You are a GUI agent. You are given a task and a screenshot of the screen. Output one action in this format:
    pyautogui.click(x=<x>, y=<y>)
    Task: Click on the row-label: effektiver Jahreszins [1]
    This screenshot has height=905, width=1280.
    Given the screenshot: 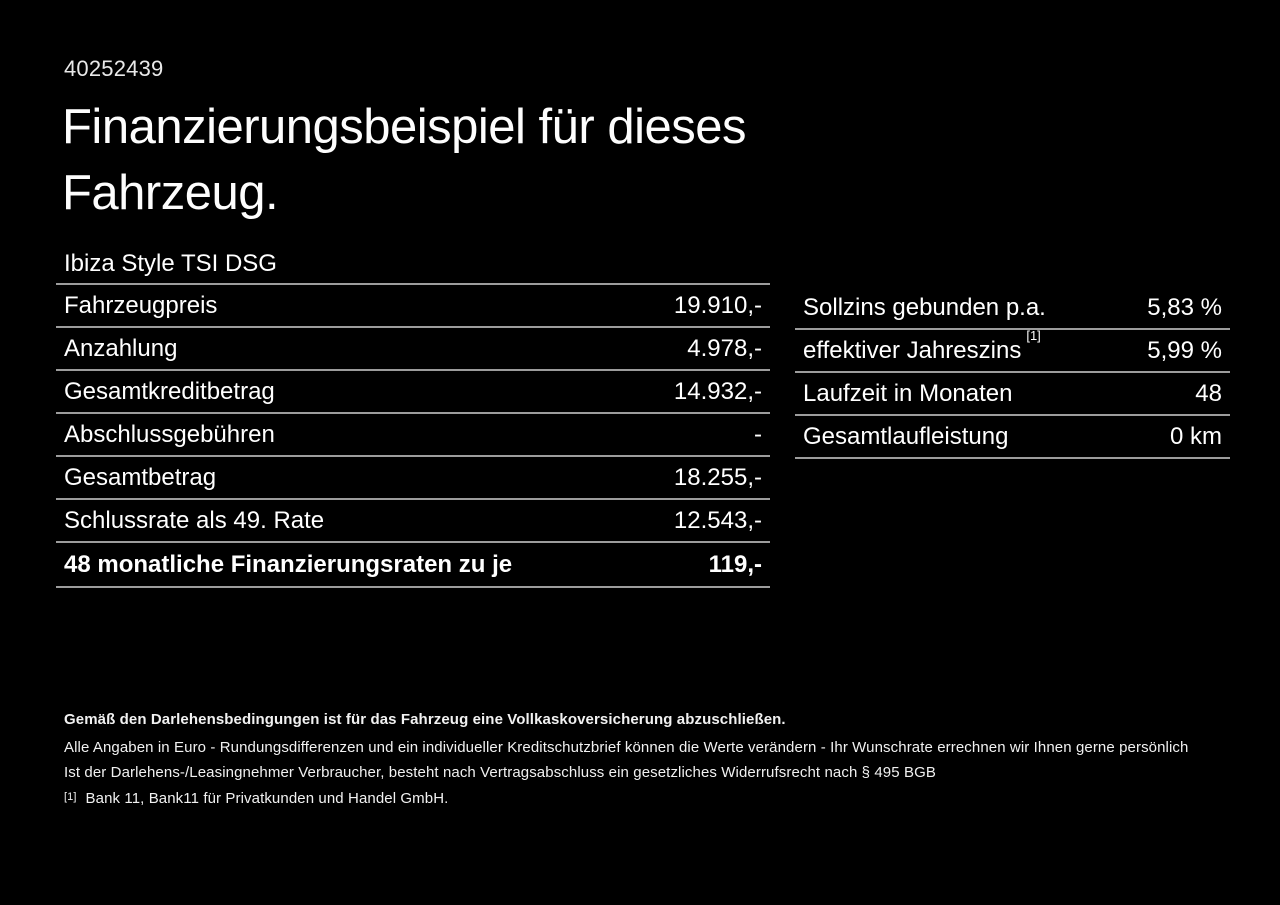 What is the action you would take?
    pyautogui.click(x=922, y=346)
    